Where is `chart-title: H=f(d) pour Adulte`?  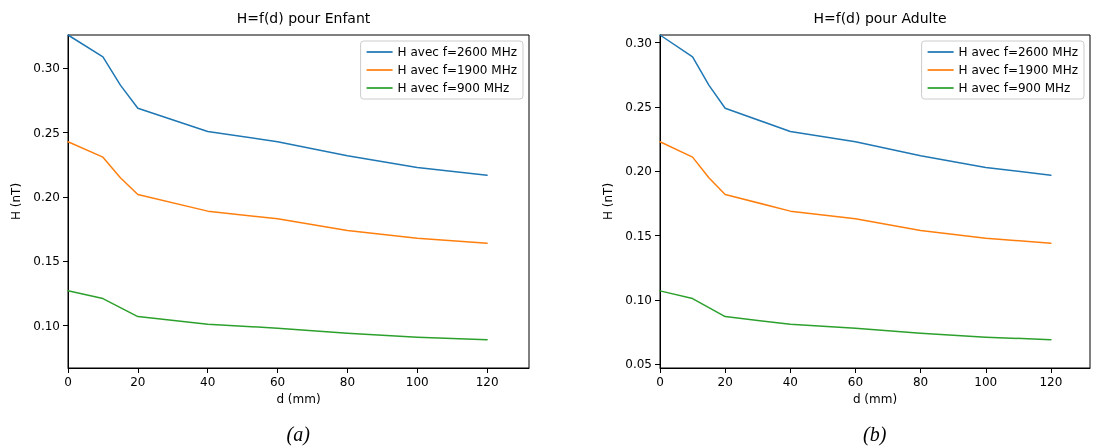
chart-title: H=f(d) pour Adulte is located at coordinates (880, 18).